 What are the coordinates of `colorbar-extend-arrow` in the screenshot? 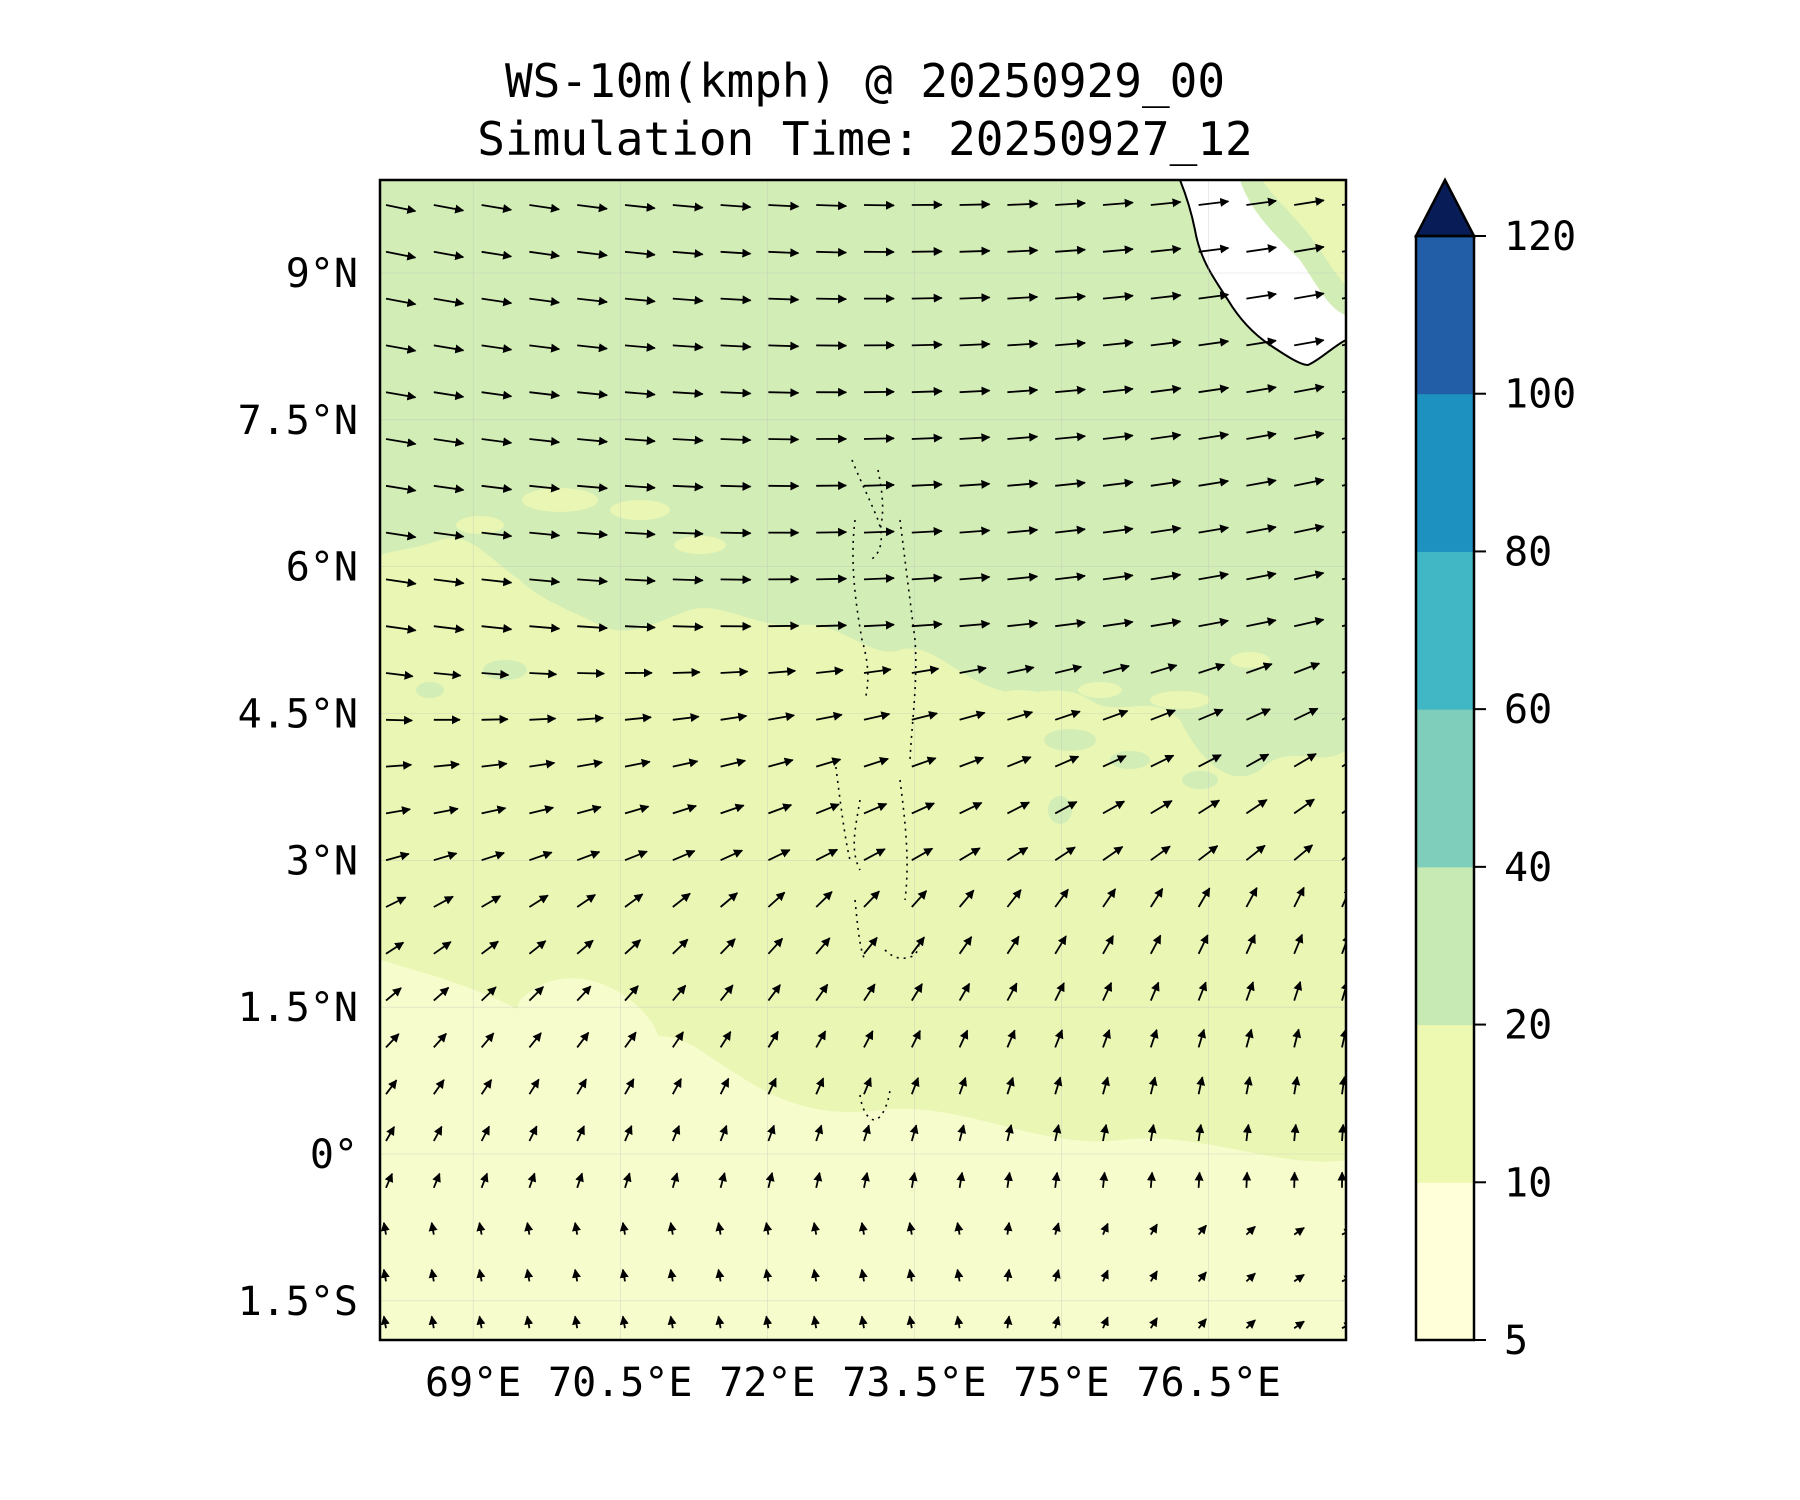 It's located at (1445, 207).